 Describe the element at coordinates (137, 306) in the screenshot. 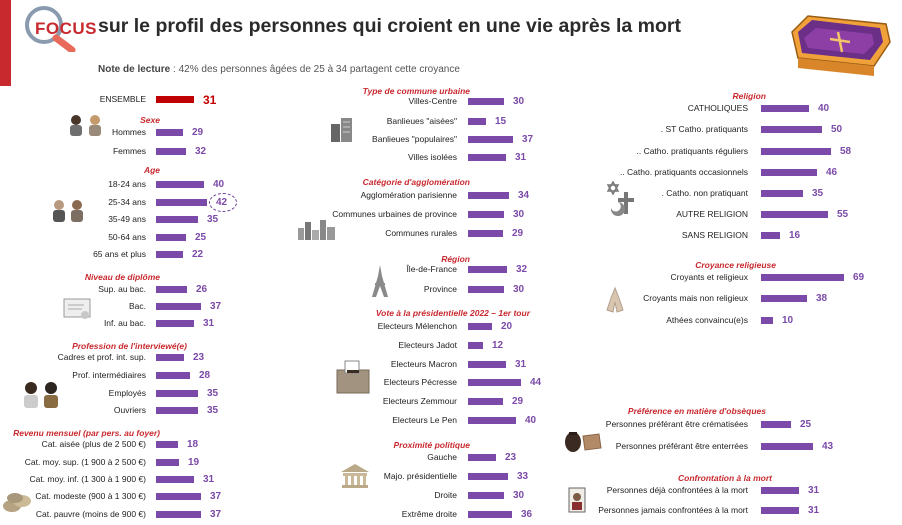

I see `bar-label: Bac.` at that location.